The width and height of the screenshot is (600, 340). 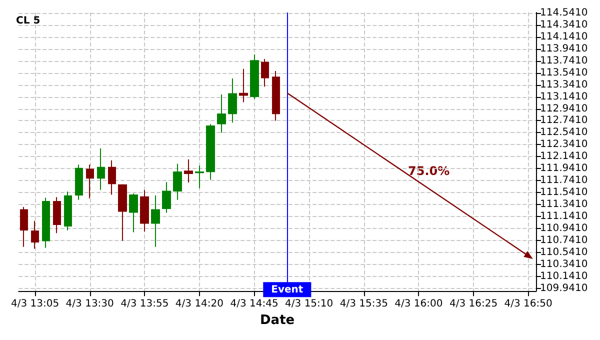 I want to click on x-tick-label: 4/3 15:35, so click(x=364, y=304).